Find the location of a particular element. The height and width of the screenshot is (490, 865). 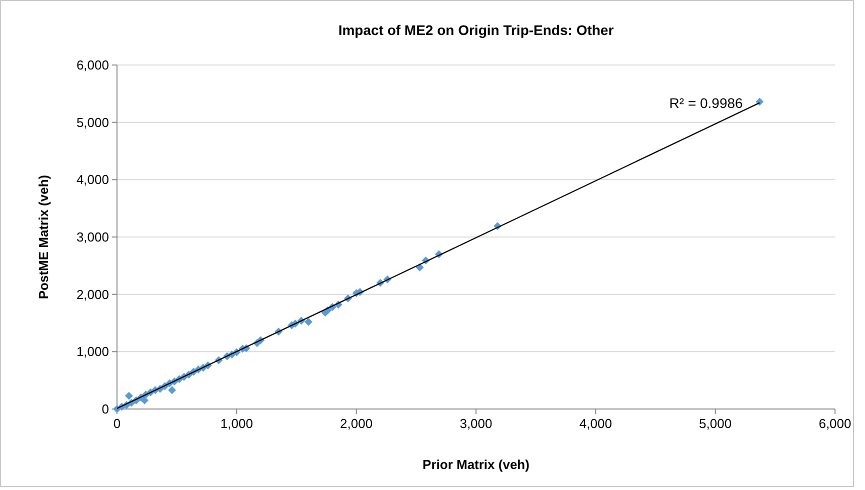

y-tick-label: 2,000 is located at coordinates (92, 294).